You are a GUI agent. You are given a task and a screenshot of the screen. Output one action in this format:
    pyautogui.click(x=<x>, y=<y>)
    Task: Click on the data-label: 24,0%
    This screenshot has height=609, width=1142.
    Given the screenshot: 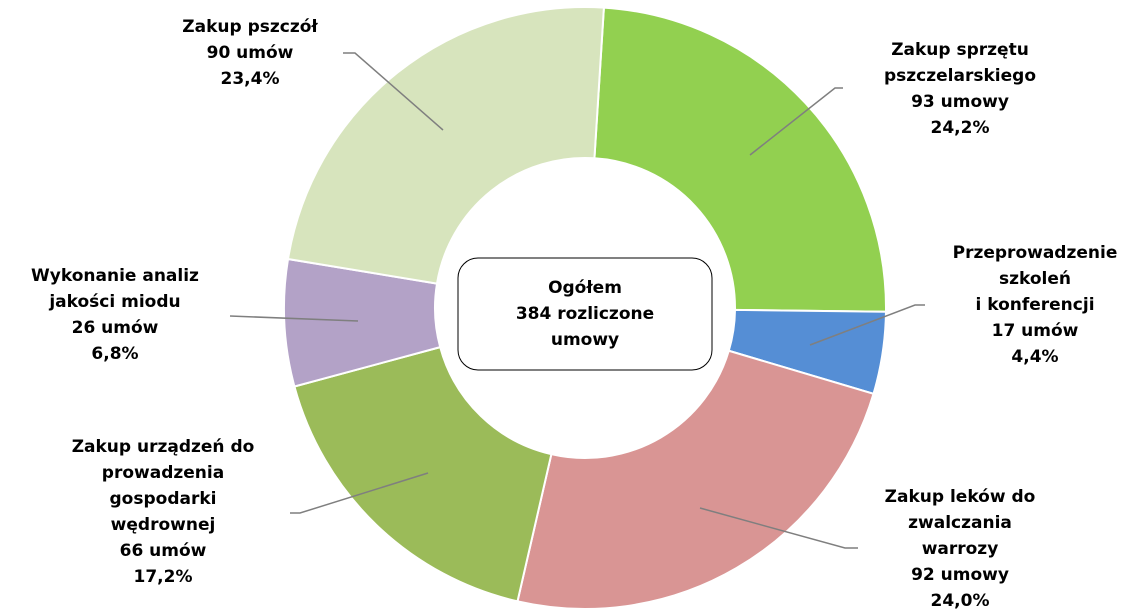 What is the action you would take?
    pyautogui.click(x=960, y=600)
    